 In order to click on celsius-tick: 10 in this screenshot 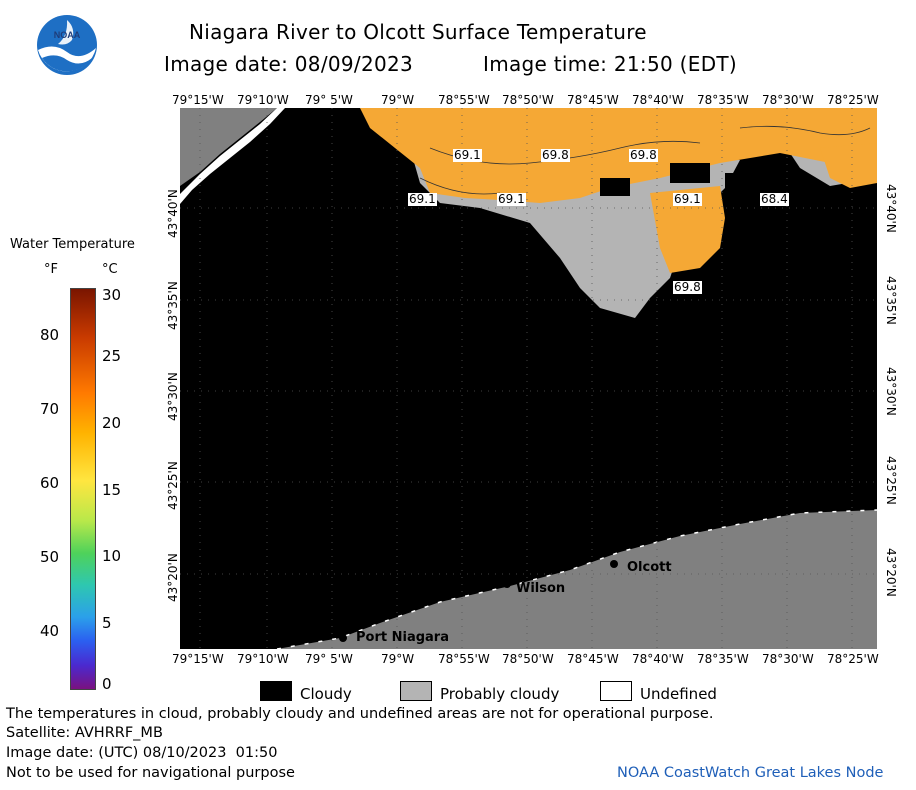, I will do `click(112, 556)`.